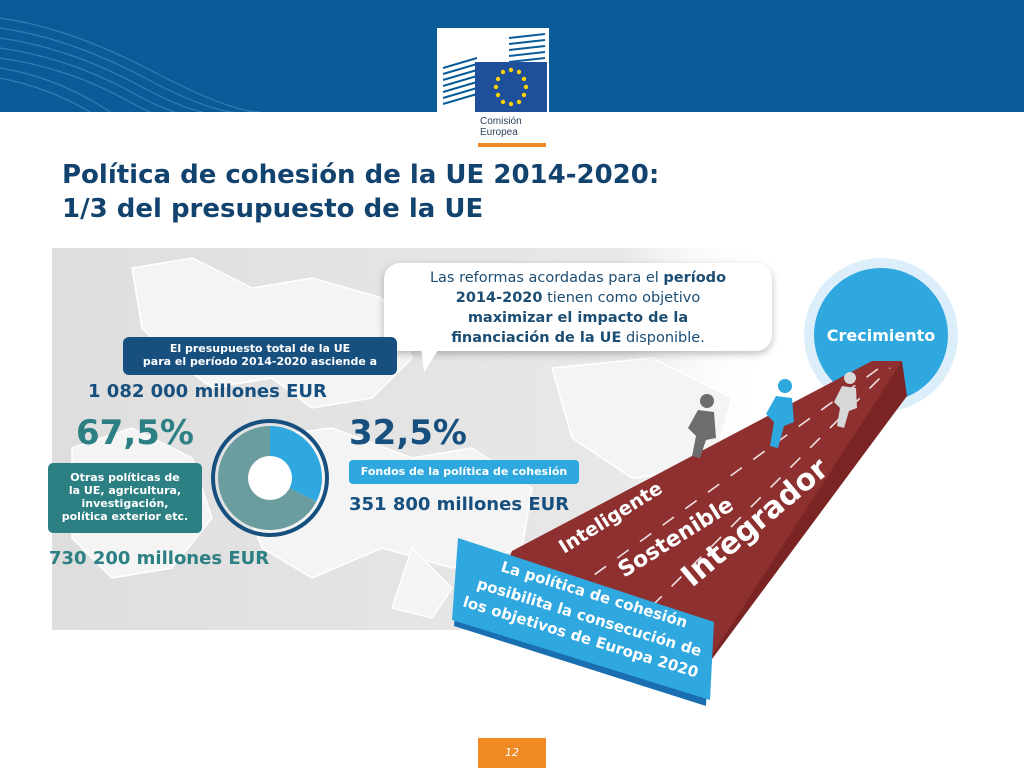 This screenshot has width=1024, height=768. Describe the element at coordinates (512, 753) in the screenshot. I see `page-number: 12` at that location.